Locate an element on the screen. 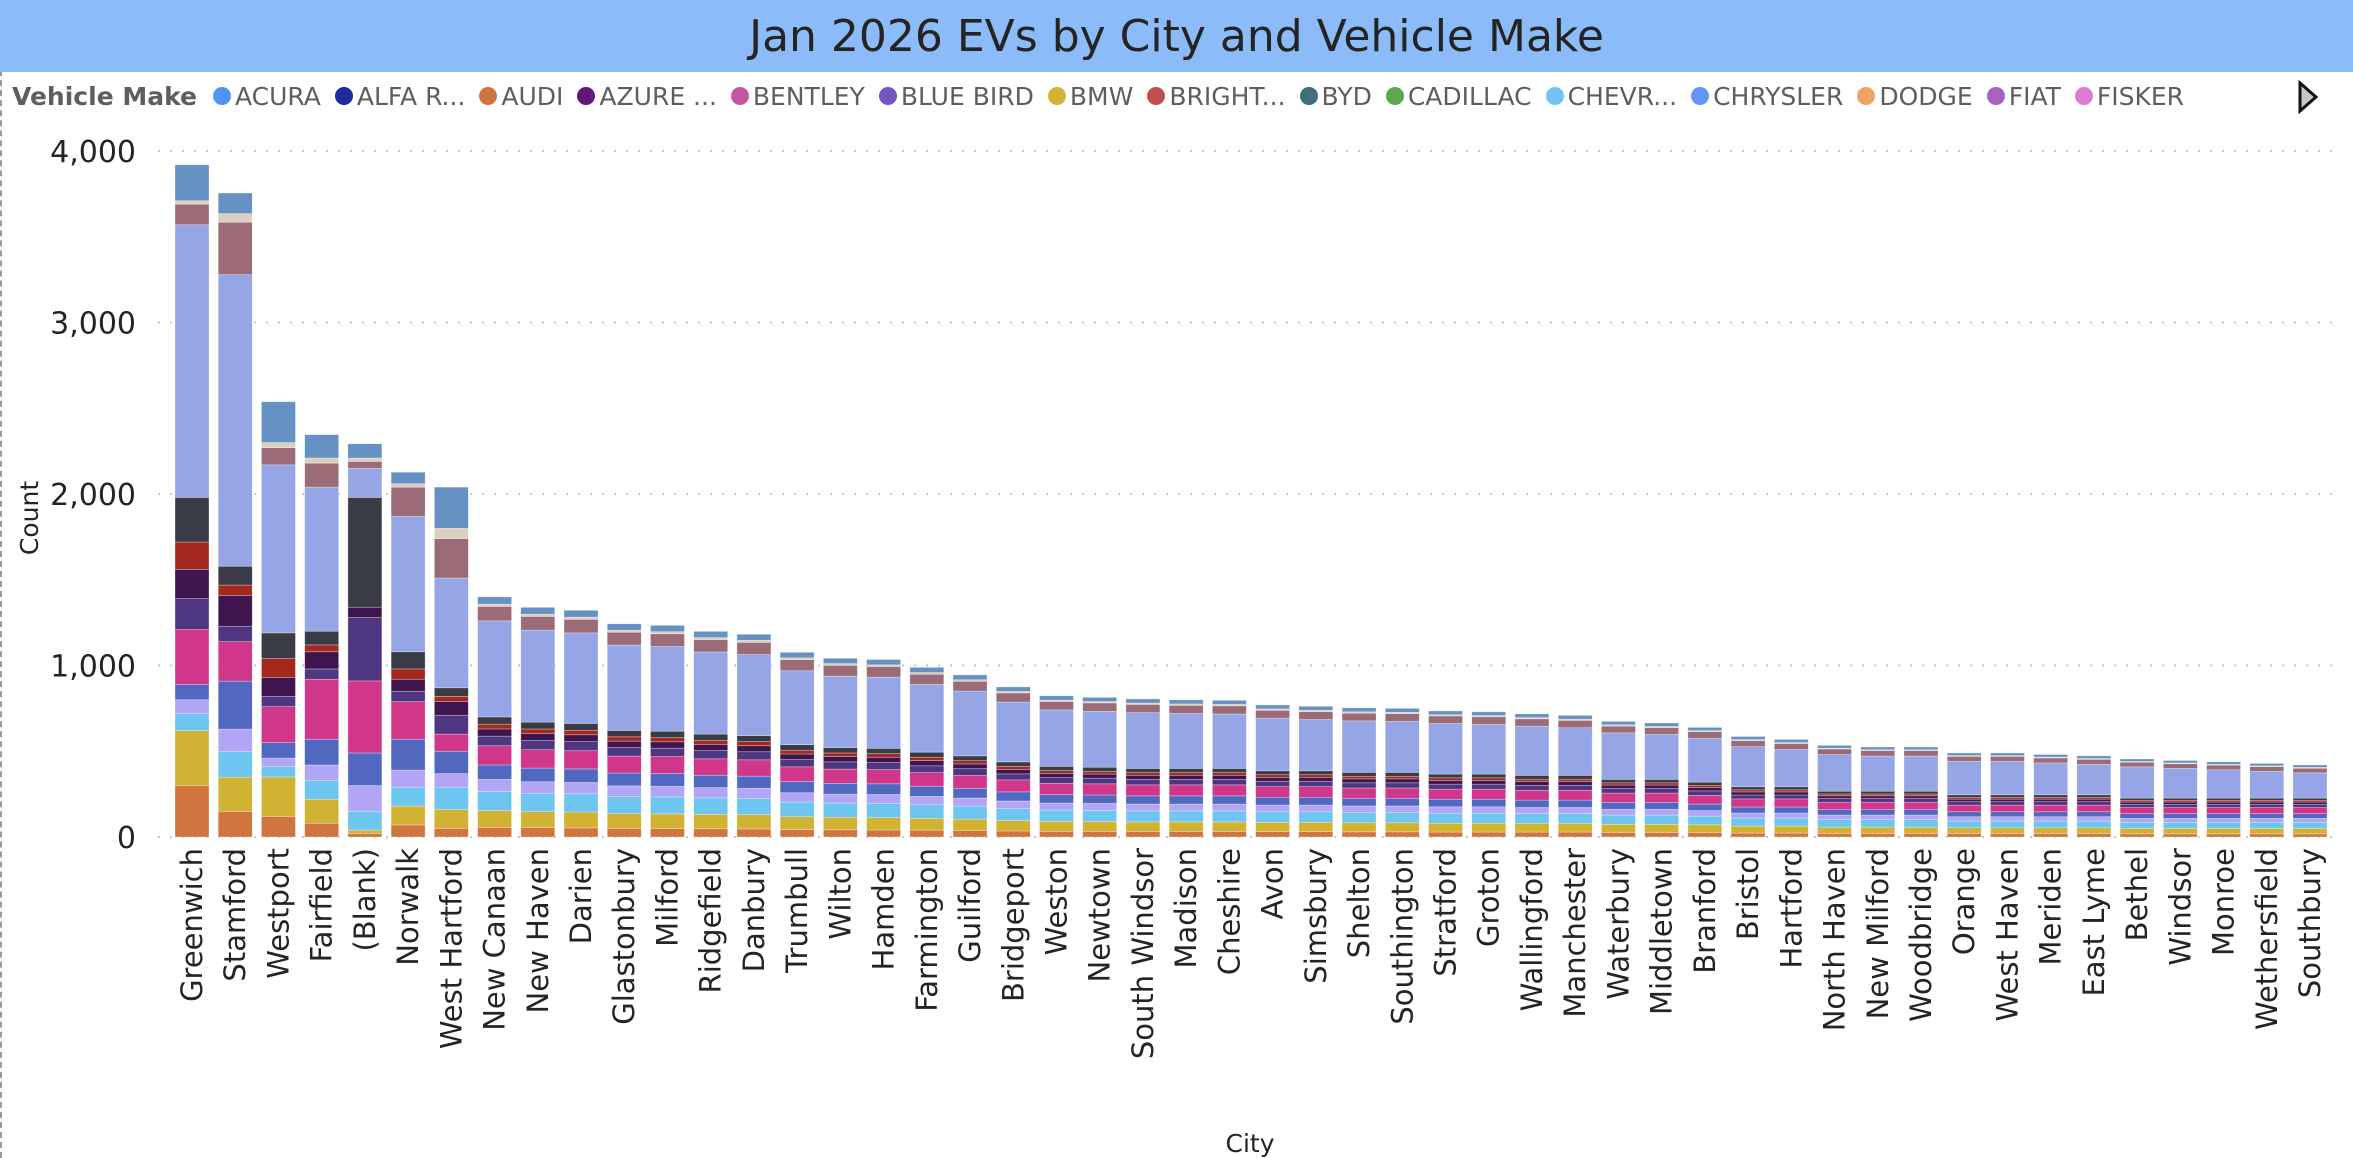 This screenshot has width=2353, height=1158. legend-item: CADILLAC is located at coordinates (1458, 96).